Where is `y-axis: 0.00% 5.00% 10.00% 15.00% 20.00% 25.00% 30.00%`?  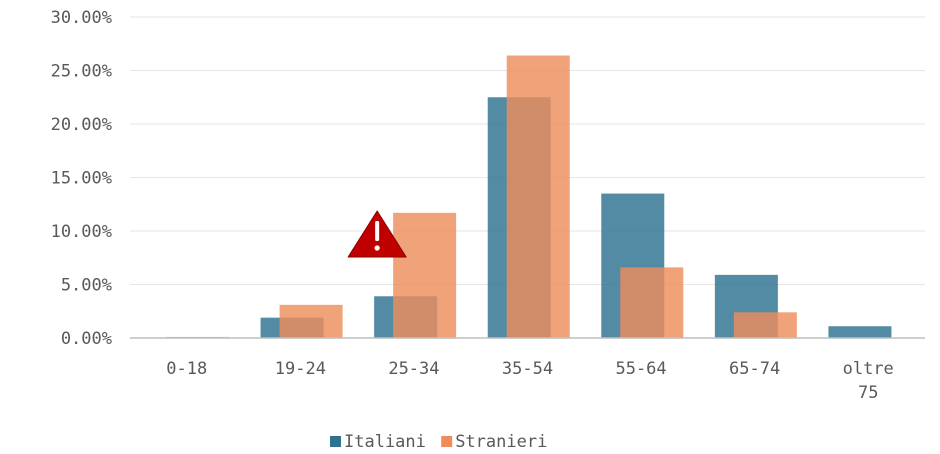
y-axis: 0.00% 5.00% 10.00% 15.00% 20.00% 25.00% 30.00% is located at coordinates (81, 178).